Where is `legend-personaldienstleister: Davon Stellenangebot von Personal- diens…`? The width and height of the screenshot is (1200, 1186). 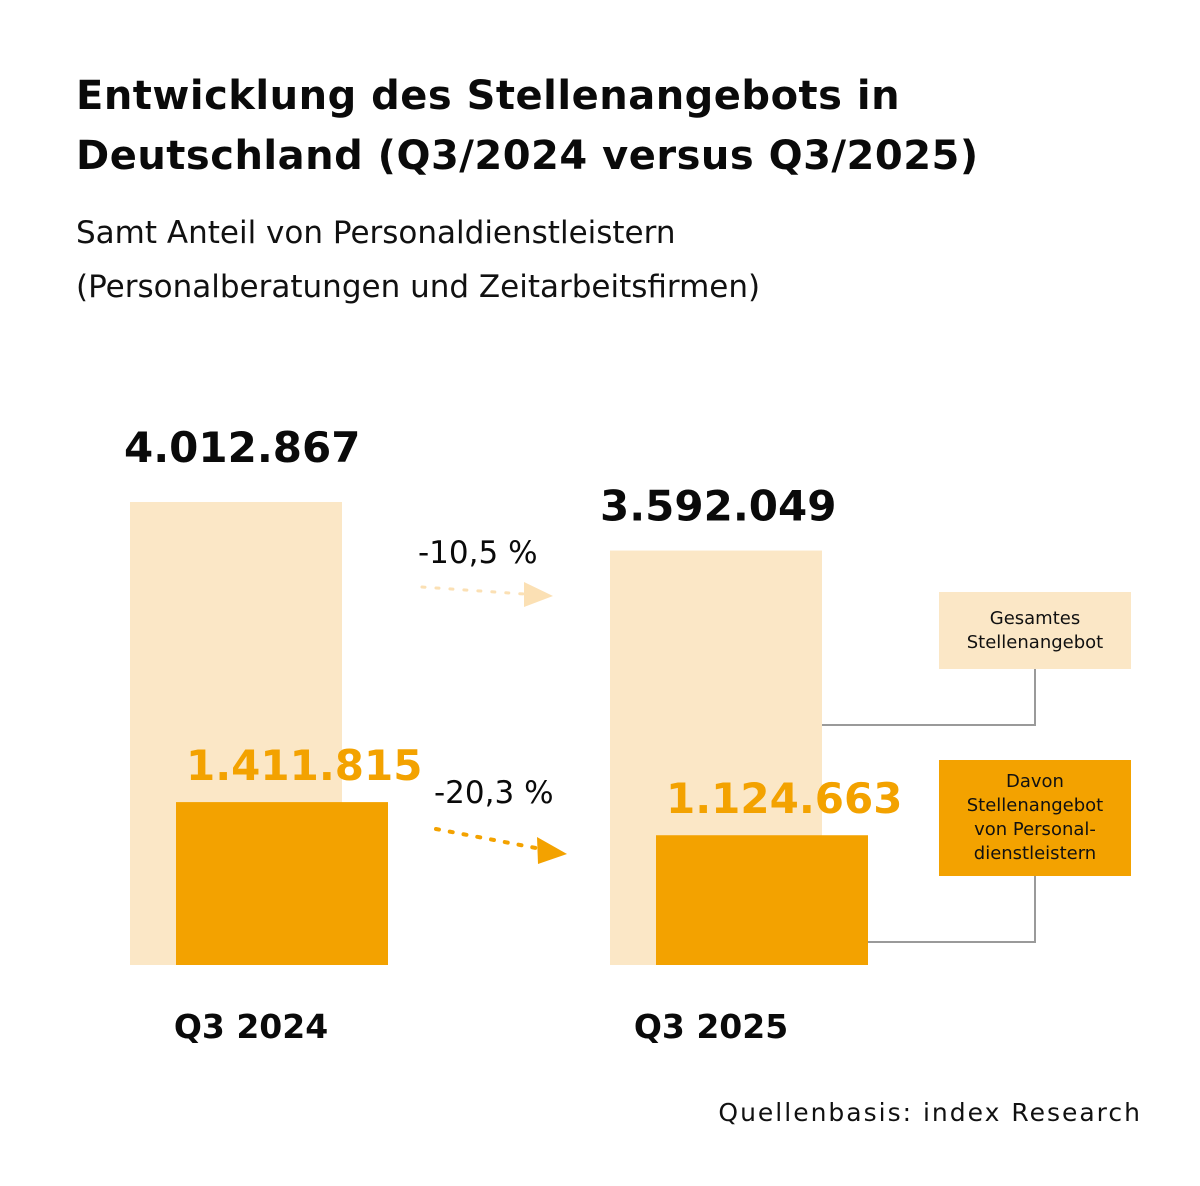 legend-personaldienstleister: Davon Stellenangebot von Personal- diens… is located at coordinates (1035, 818).